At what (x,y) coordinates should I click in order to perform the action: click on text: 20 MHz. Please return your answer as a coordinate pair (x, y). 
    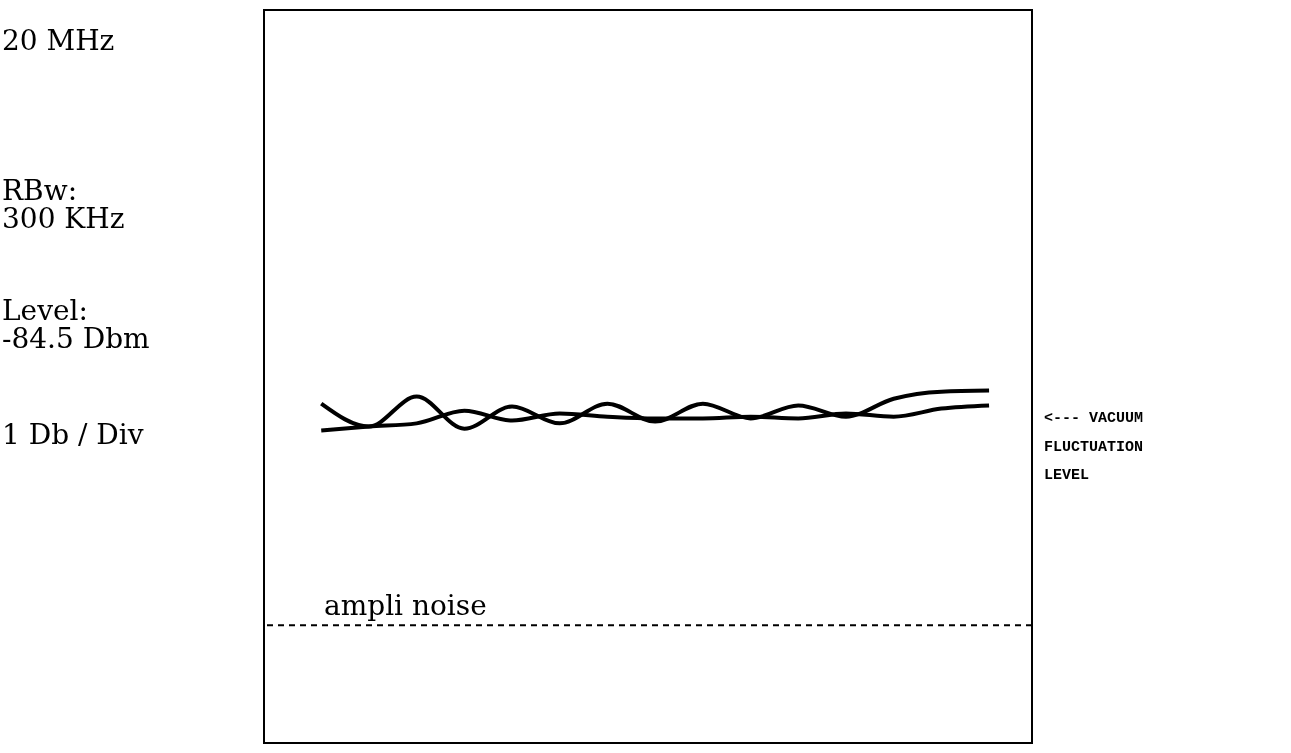
    Looking at the image, I should click on (58, 40).